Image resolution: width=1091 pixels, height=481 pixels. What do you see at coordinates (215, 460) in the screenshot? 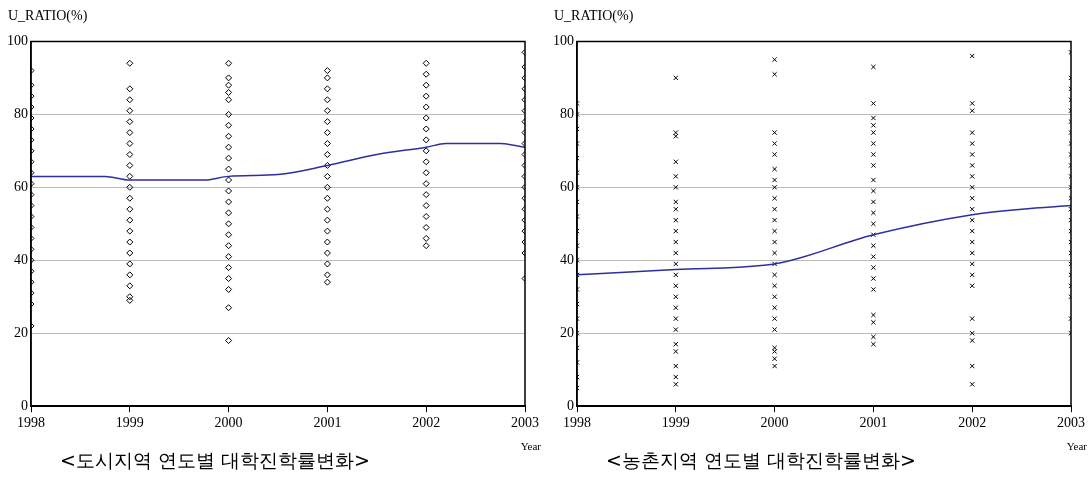
I see `text: <도시지역 연도별 대학진학률변화>` at bounding box center [215, 460].